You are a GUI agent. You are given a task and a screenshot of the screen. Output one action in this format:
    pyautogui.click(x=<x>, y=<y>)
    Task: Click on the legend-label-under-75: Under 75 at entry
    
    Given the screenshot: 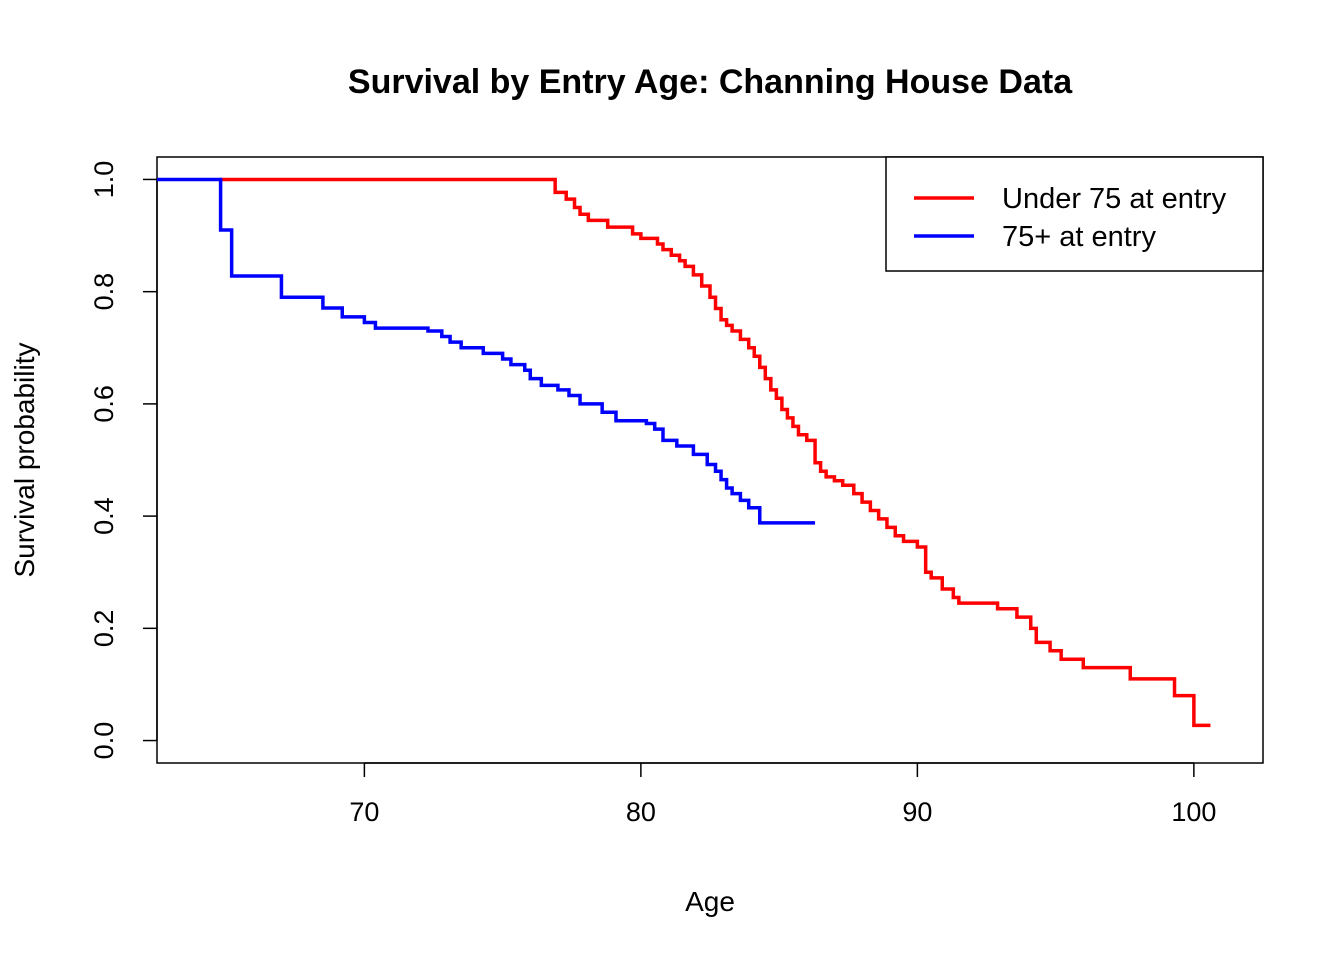 What is the action you would take?
    pyautogui.click(x=1114, y=199)
    